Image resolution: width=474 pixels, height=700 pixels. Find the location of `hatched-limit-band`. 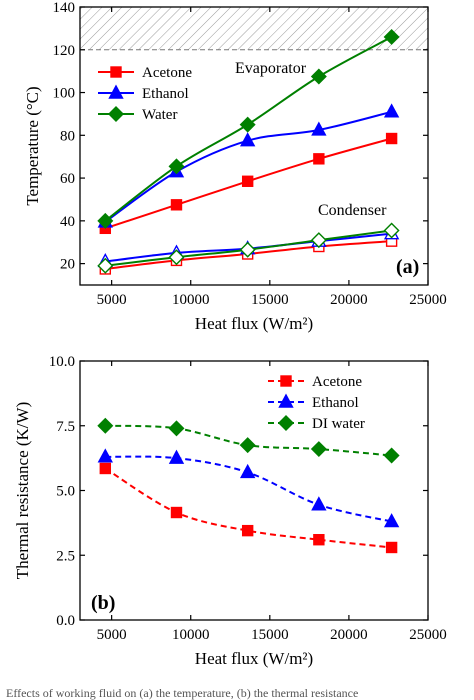

hatched-limit-band is located at coordinates (254, 28).